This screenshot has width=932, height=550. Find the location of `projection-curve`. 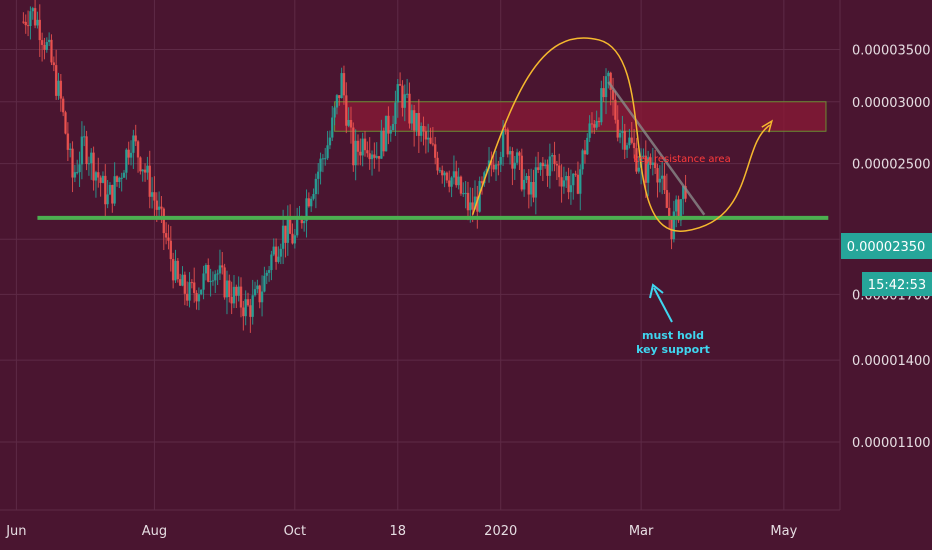

projection-curve is located at coordinates (622, 134).